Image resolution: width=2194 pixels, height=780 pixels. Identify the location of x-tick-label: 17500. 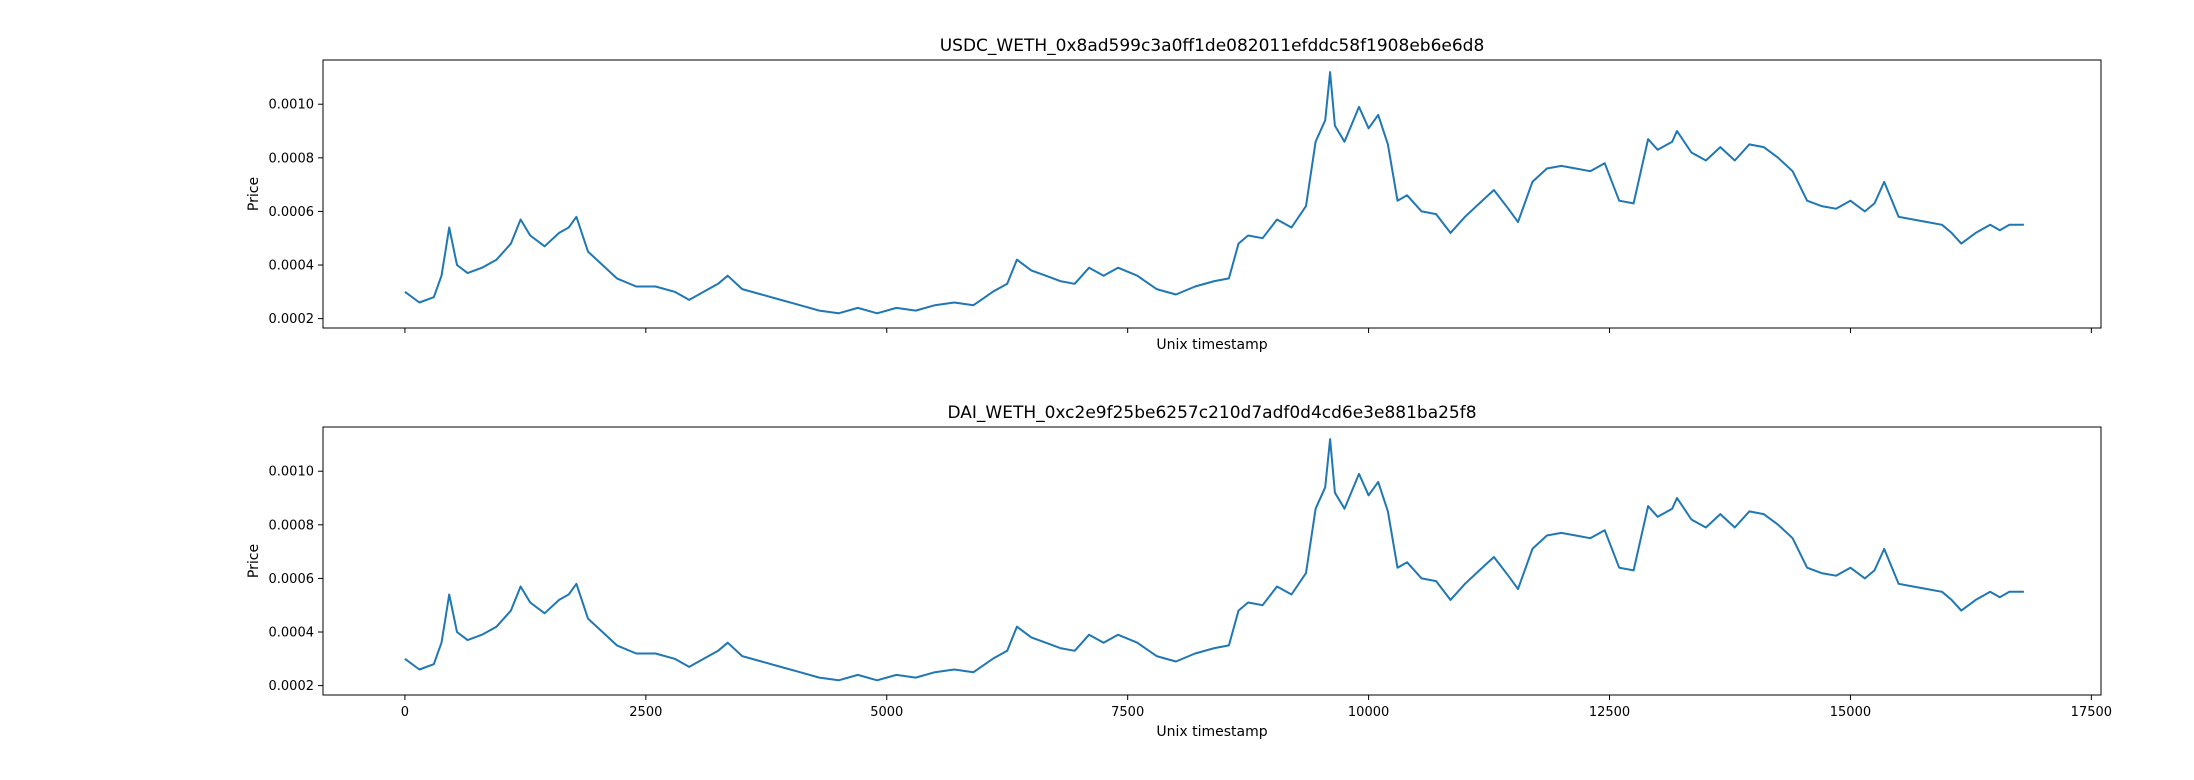
(2091, 712).